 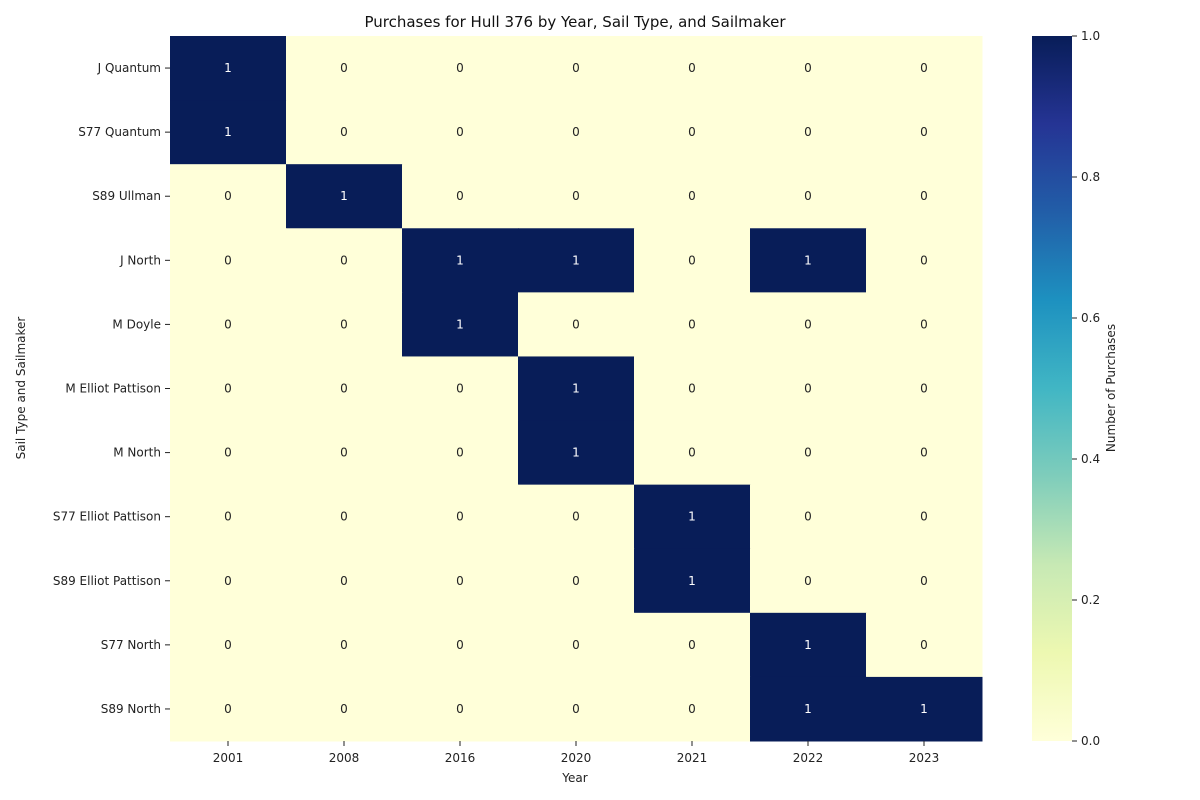 I want to click on colorbar-tick-label: 0.8, so click(x=1090, y=177).